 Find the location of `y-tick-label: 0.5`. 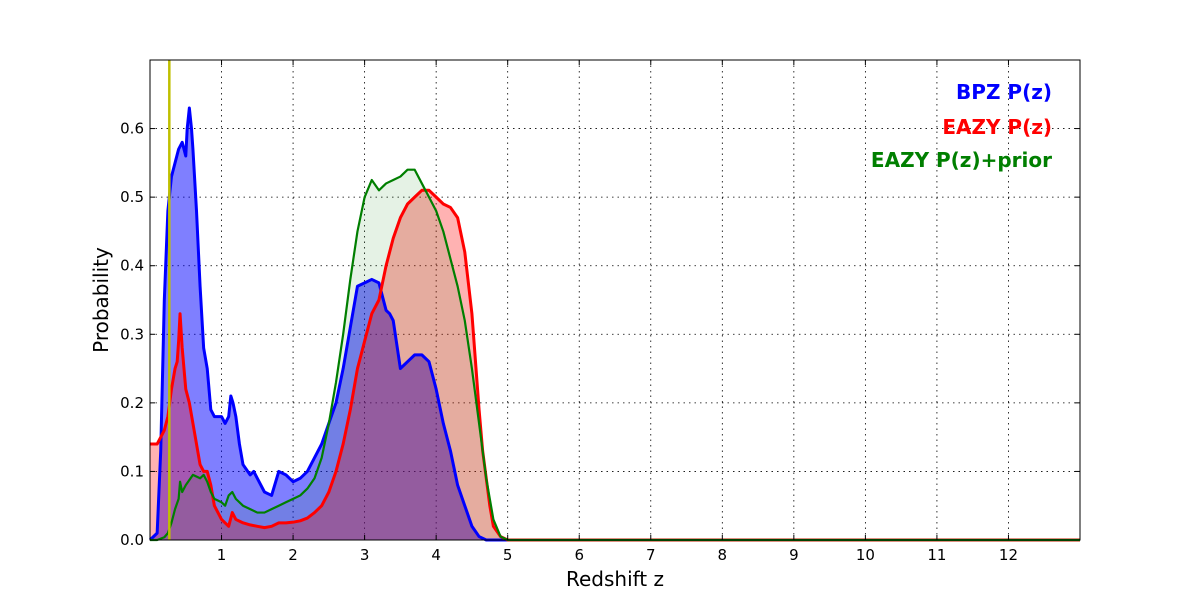

y-tick-label: 0.5 is located at coordinates (132, 197).